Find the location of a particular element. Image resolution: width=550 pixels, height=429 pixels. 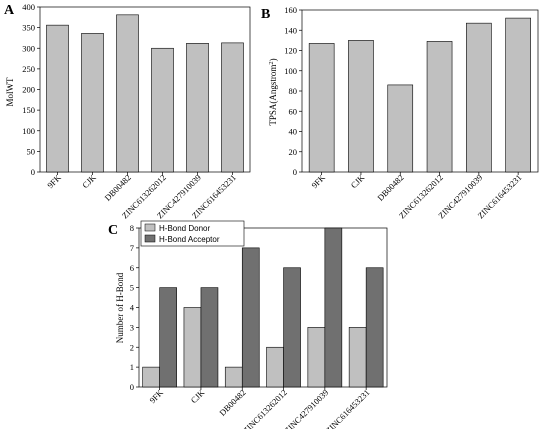

panel-letter-b: B is located at coordinates (265, 14).